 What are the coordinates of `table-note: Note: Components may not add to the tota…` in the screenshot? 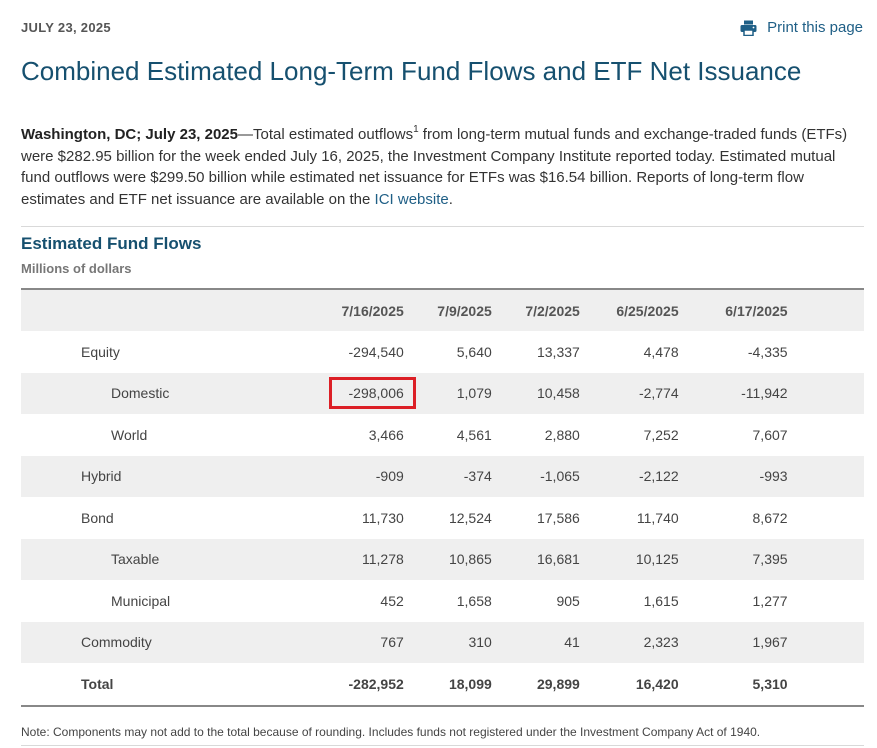 It's located at (391, 732).